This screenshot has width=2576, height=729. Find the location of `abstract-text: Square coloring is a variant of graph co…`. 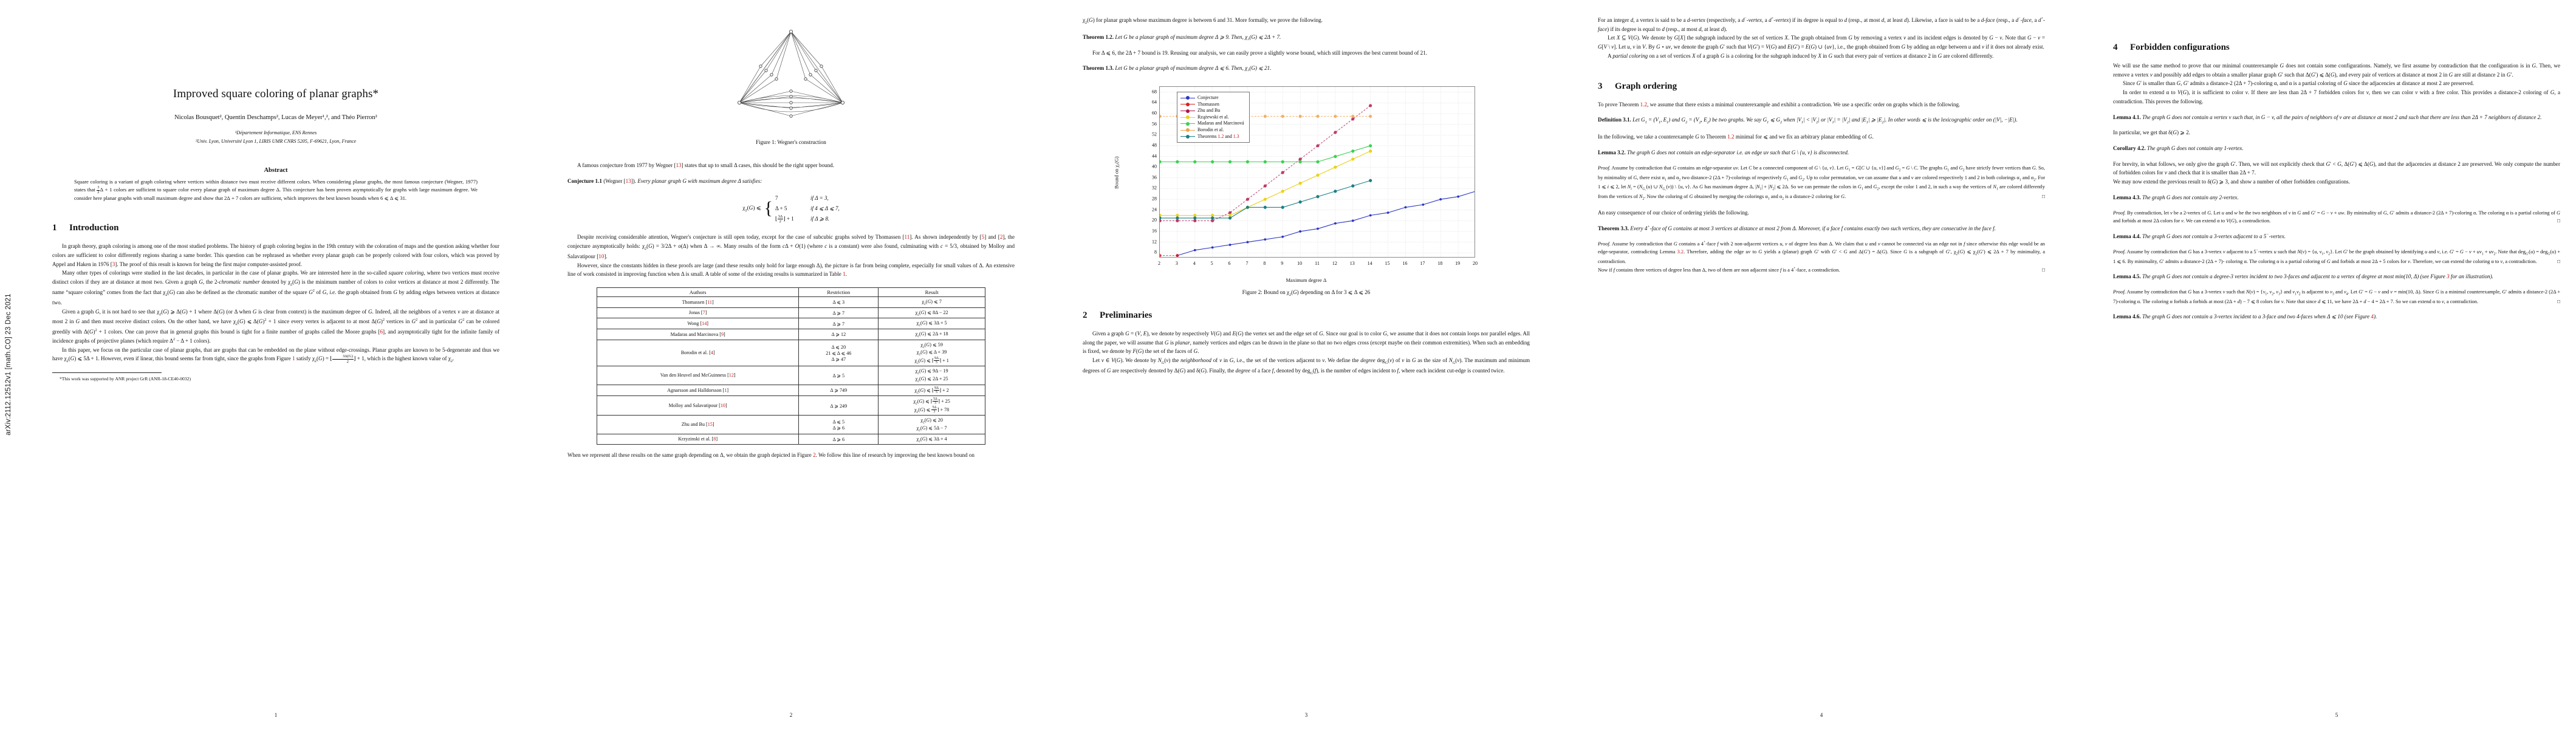

abstract-text: Square coloring is a variant of graph co… is located at coordinates (276, 190).